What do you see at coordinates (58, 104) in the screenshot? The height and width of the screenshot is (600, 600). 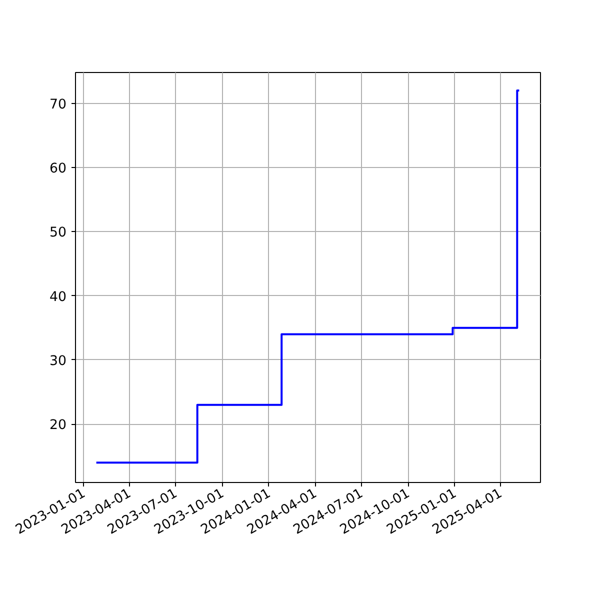 I see `y-tick-label: 70` at bounding box center [58, 104].